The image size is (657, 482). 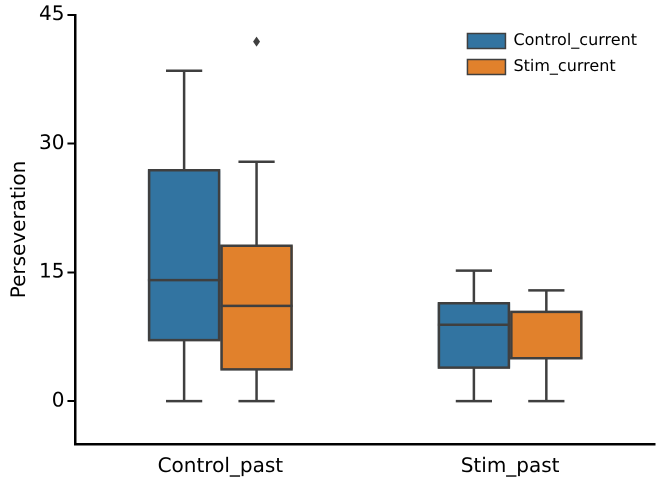 What do you see at coordinates (575, 40) in the screenshot?
I see `legend-label: Control_current` at bounding box center [575, 40].